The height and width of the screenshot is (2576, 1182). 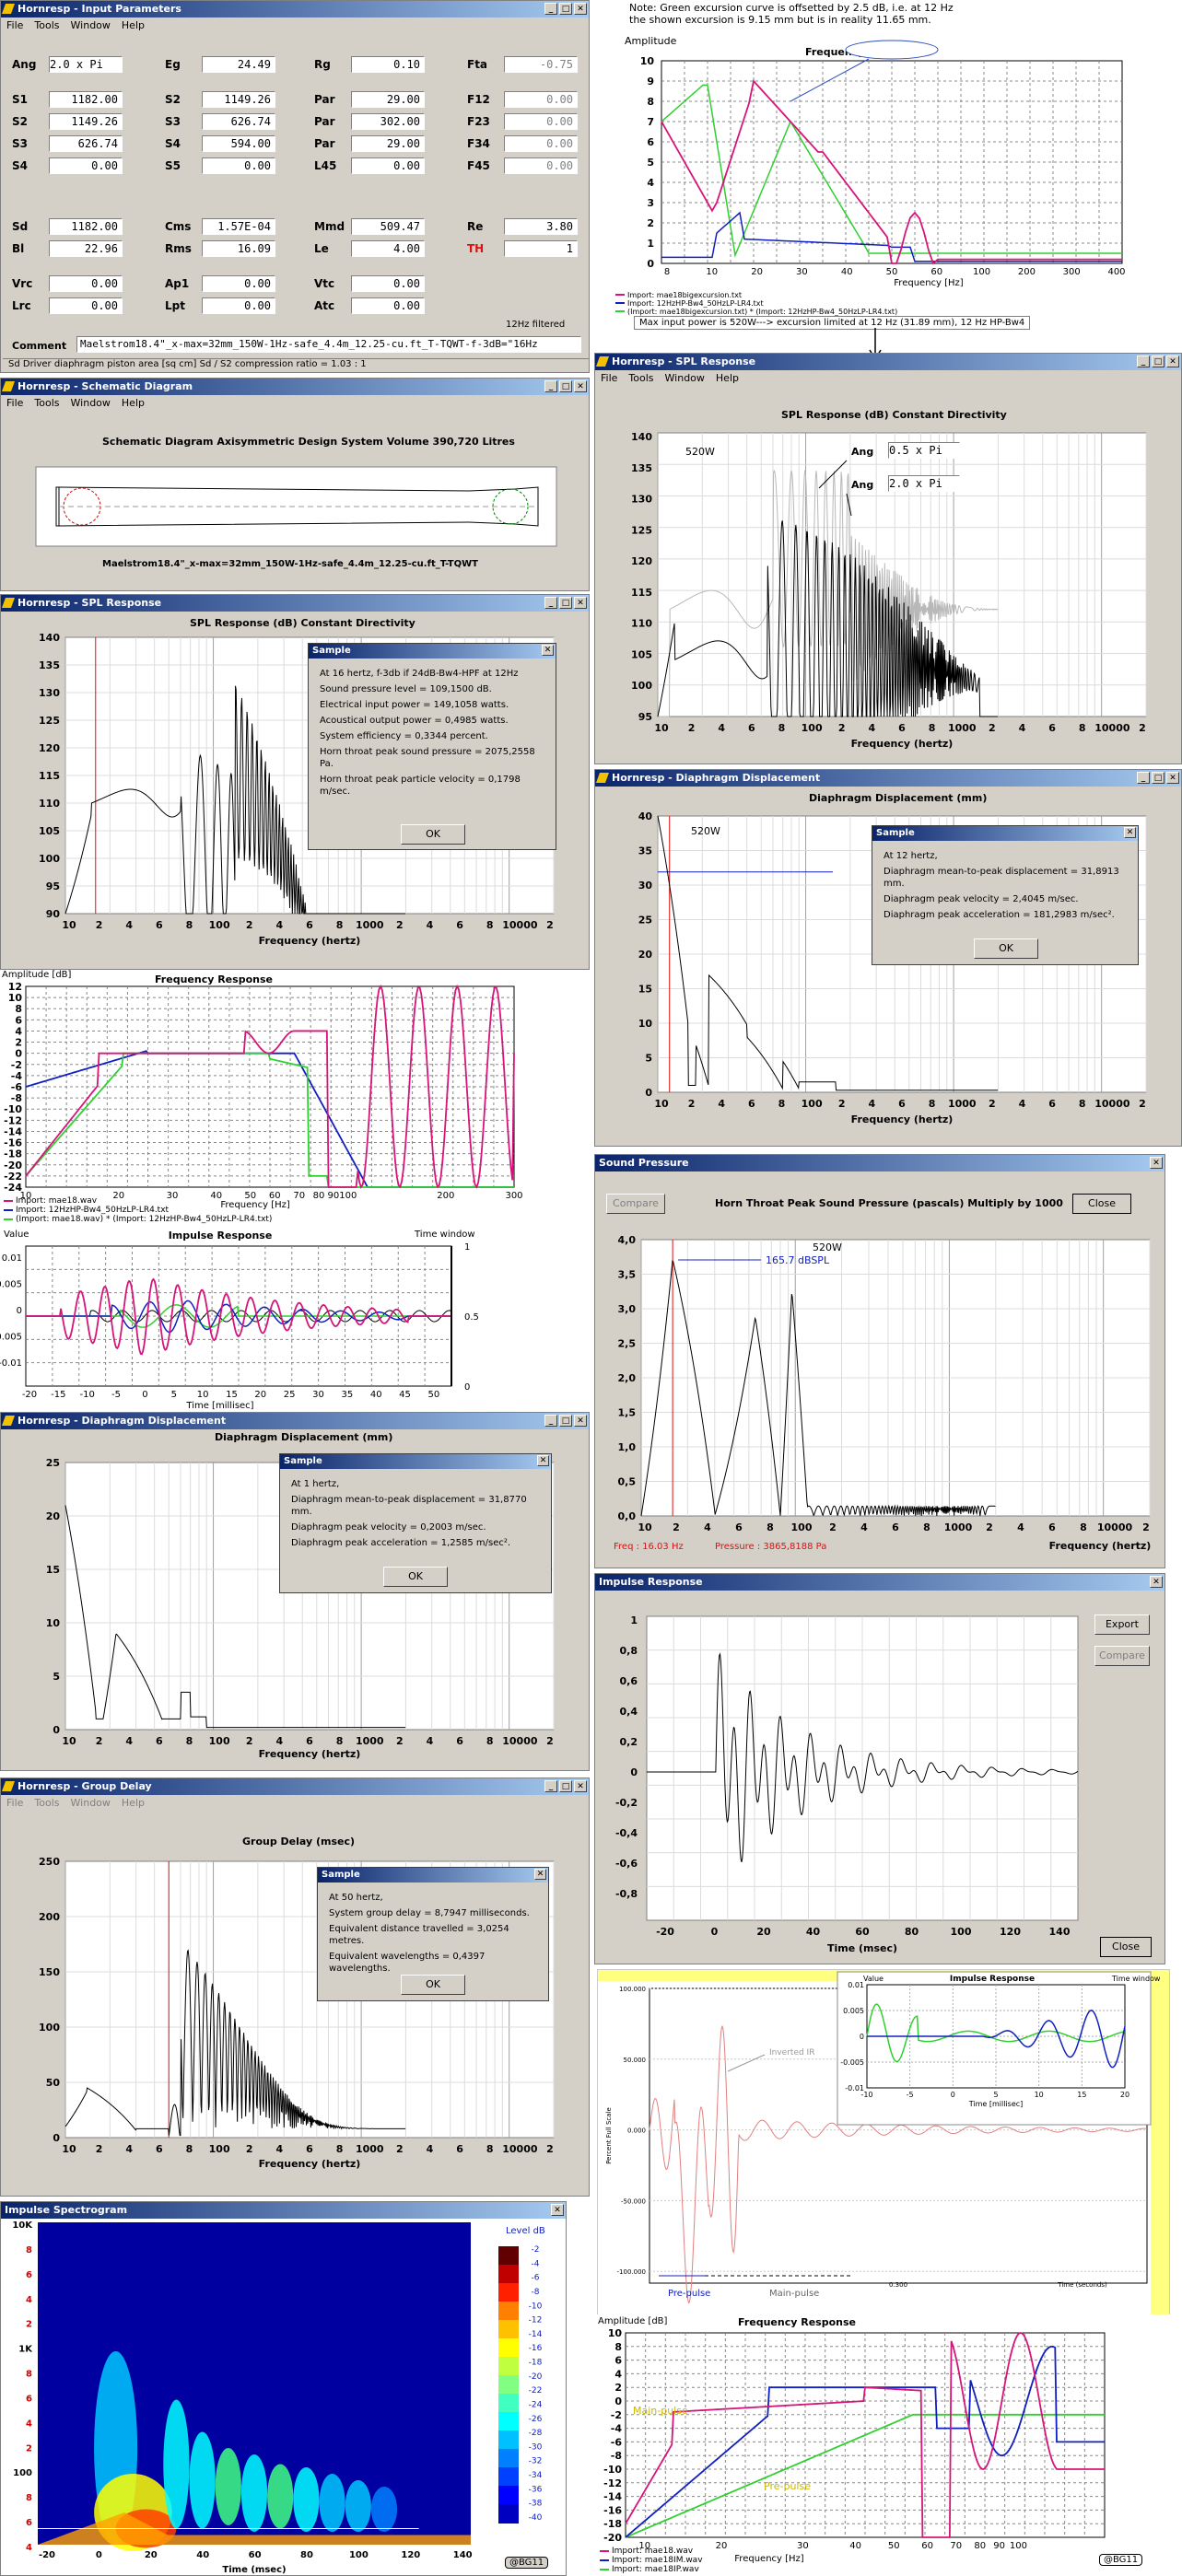 What do you see at coordinates (879, 1582) in the screenshot?
I see `title-bar: Impulse Response ✕` at bounding box center [879, 1582].